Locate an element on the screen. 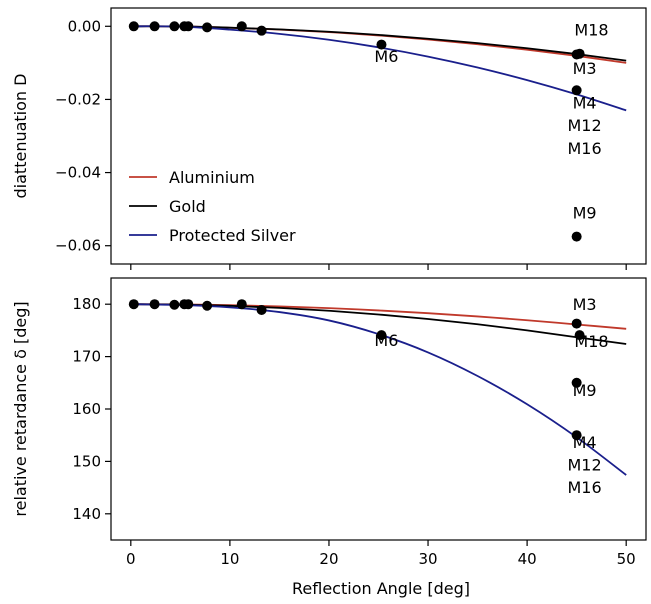  y-tick-label: −0.02 is located at coordinates (78, 99).